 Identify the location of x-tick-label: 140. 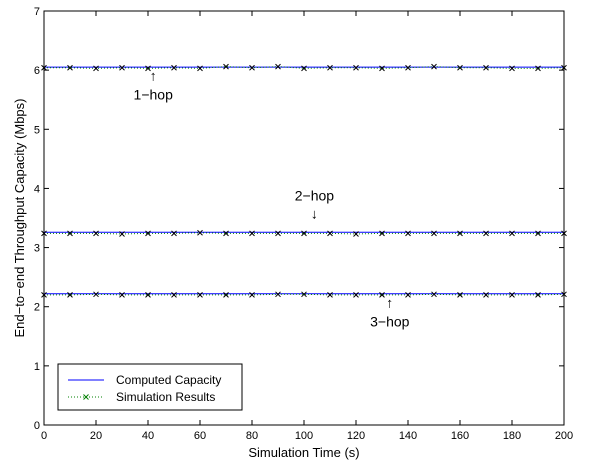
(408, 436).